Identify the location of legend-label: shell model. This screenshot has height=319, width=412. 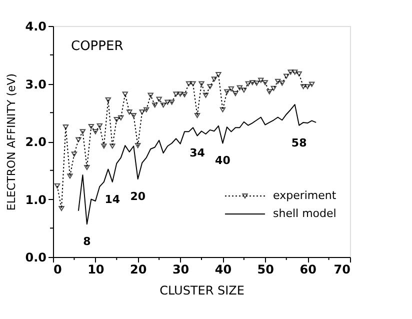
(304, 213).